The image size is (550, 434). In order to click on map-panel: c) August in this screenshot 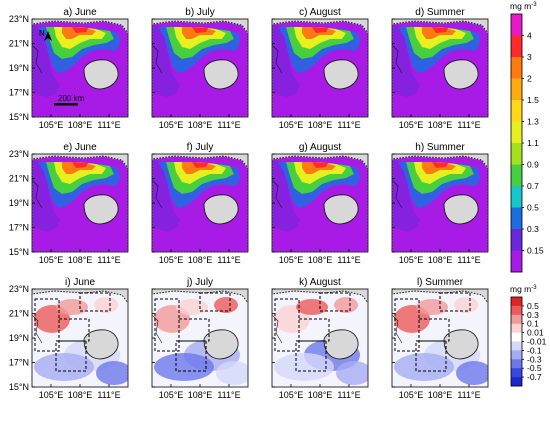, I will do `click(320, 62)`.